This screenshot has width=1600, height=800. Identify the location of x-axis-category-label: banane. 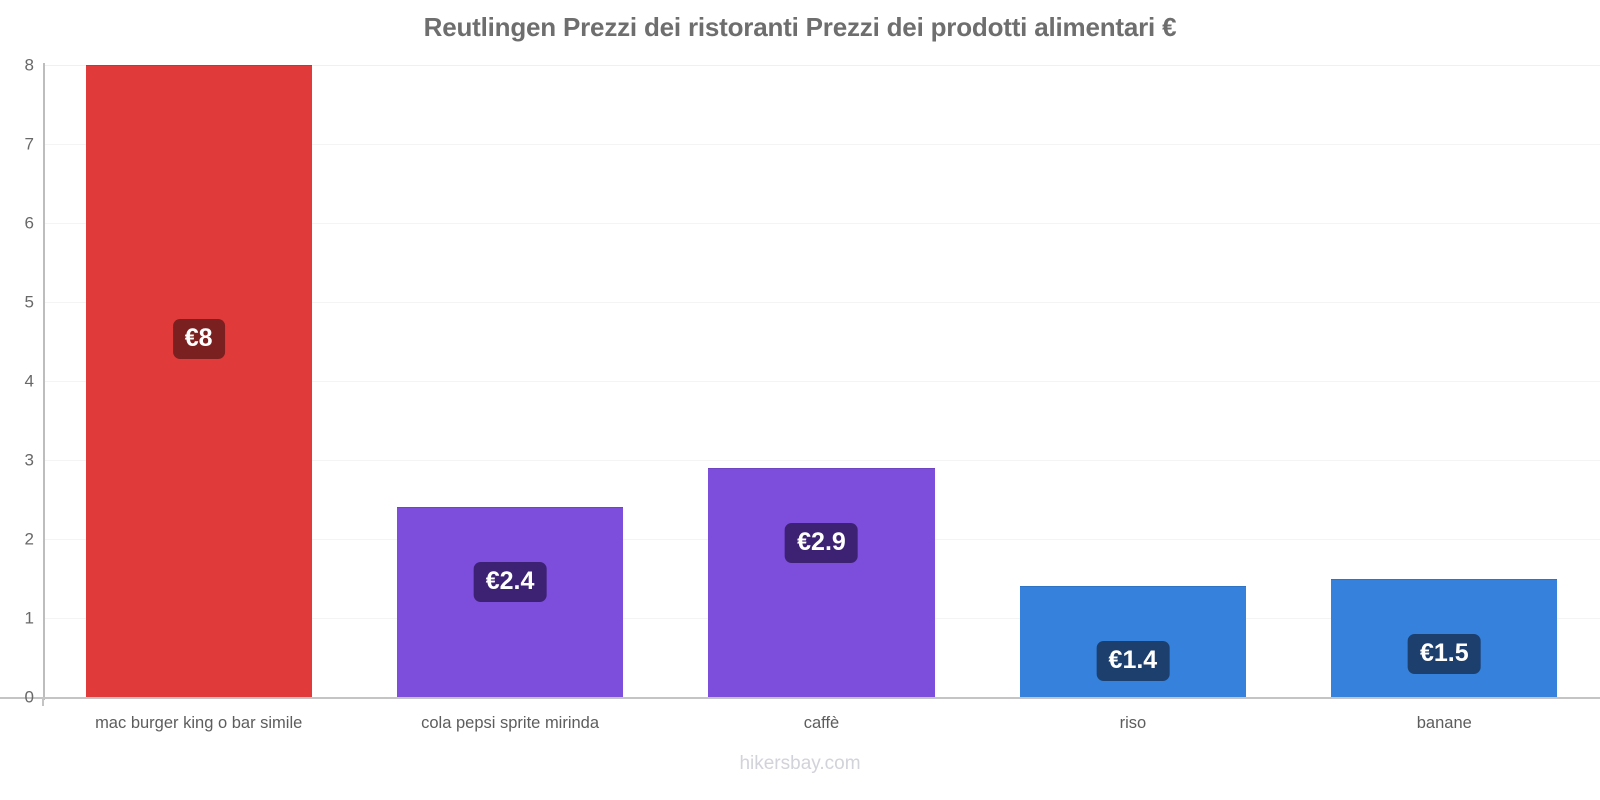
(1444, 723).